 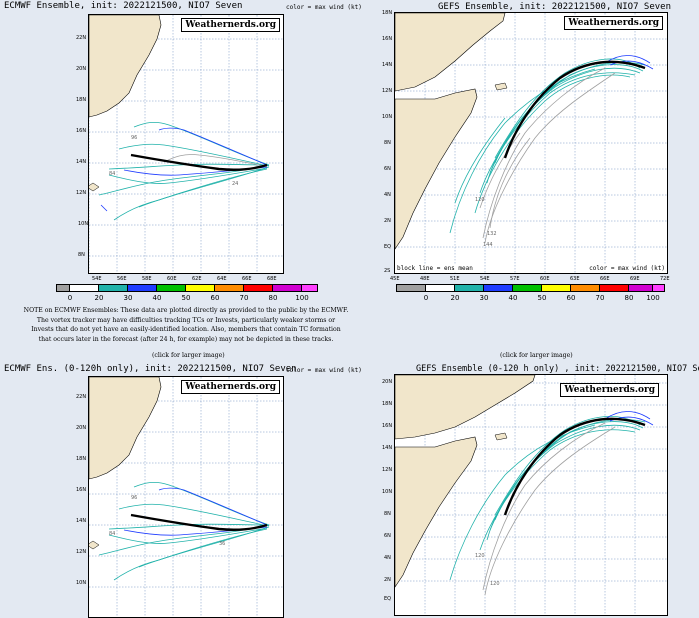 I want to click on ecmwf-track-label-24: 24, so click(x=235, y=184).